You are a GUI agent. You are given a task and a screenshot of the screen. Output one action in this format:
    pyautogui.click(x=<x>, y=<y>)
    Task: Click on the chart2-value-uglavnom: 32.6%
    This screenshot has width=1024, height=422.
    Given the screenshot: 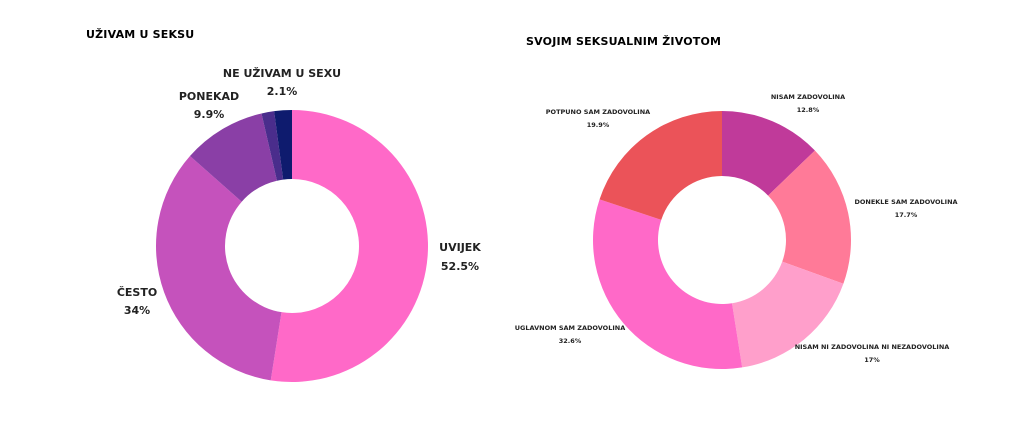 What is the action you would take?
    pyautogui.click(x=570, y=341)
    